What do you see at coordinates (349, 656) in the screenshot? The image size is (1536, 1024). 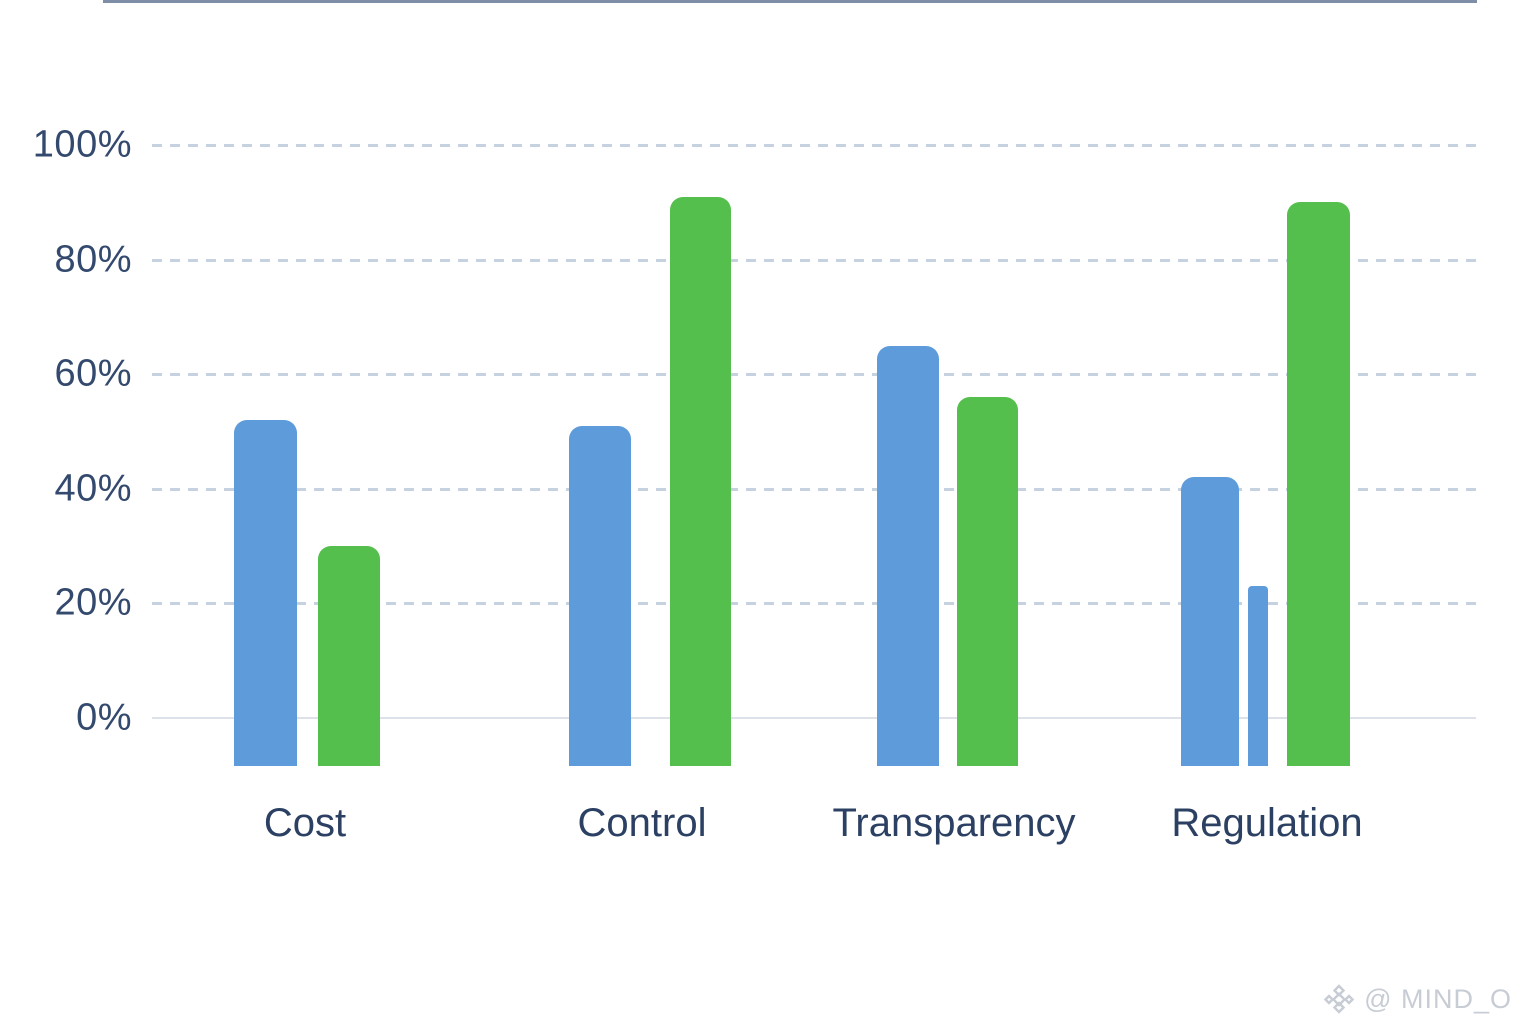 I see `bar-cost-green-series` at bounding box center [349, 656].